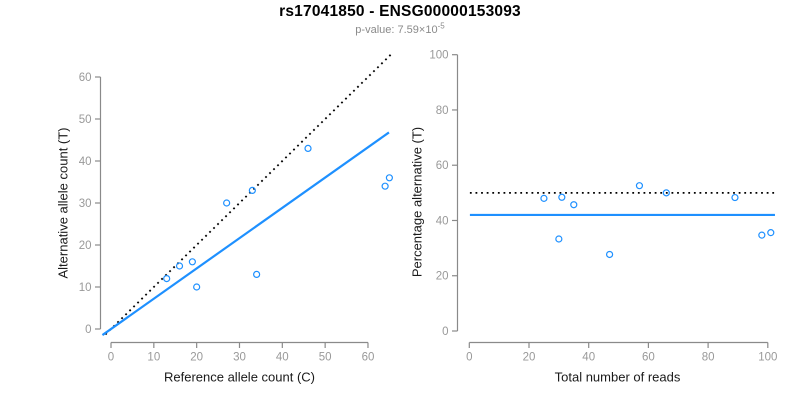 The width and height of the screenshot is (800, 400). What do you see at coordinates (438, 56) in the screenshot?
I see `y-tick-label: 100` at bounding box center [438, 56].